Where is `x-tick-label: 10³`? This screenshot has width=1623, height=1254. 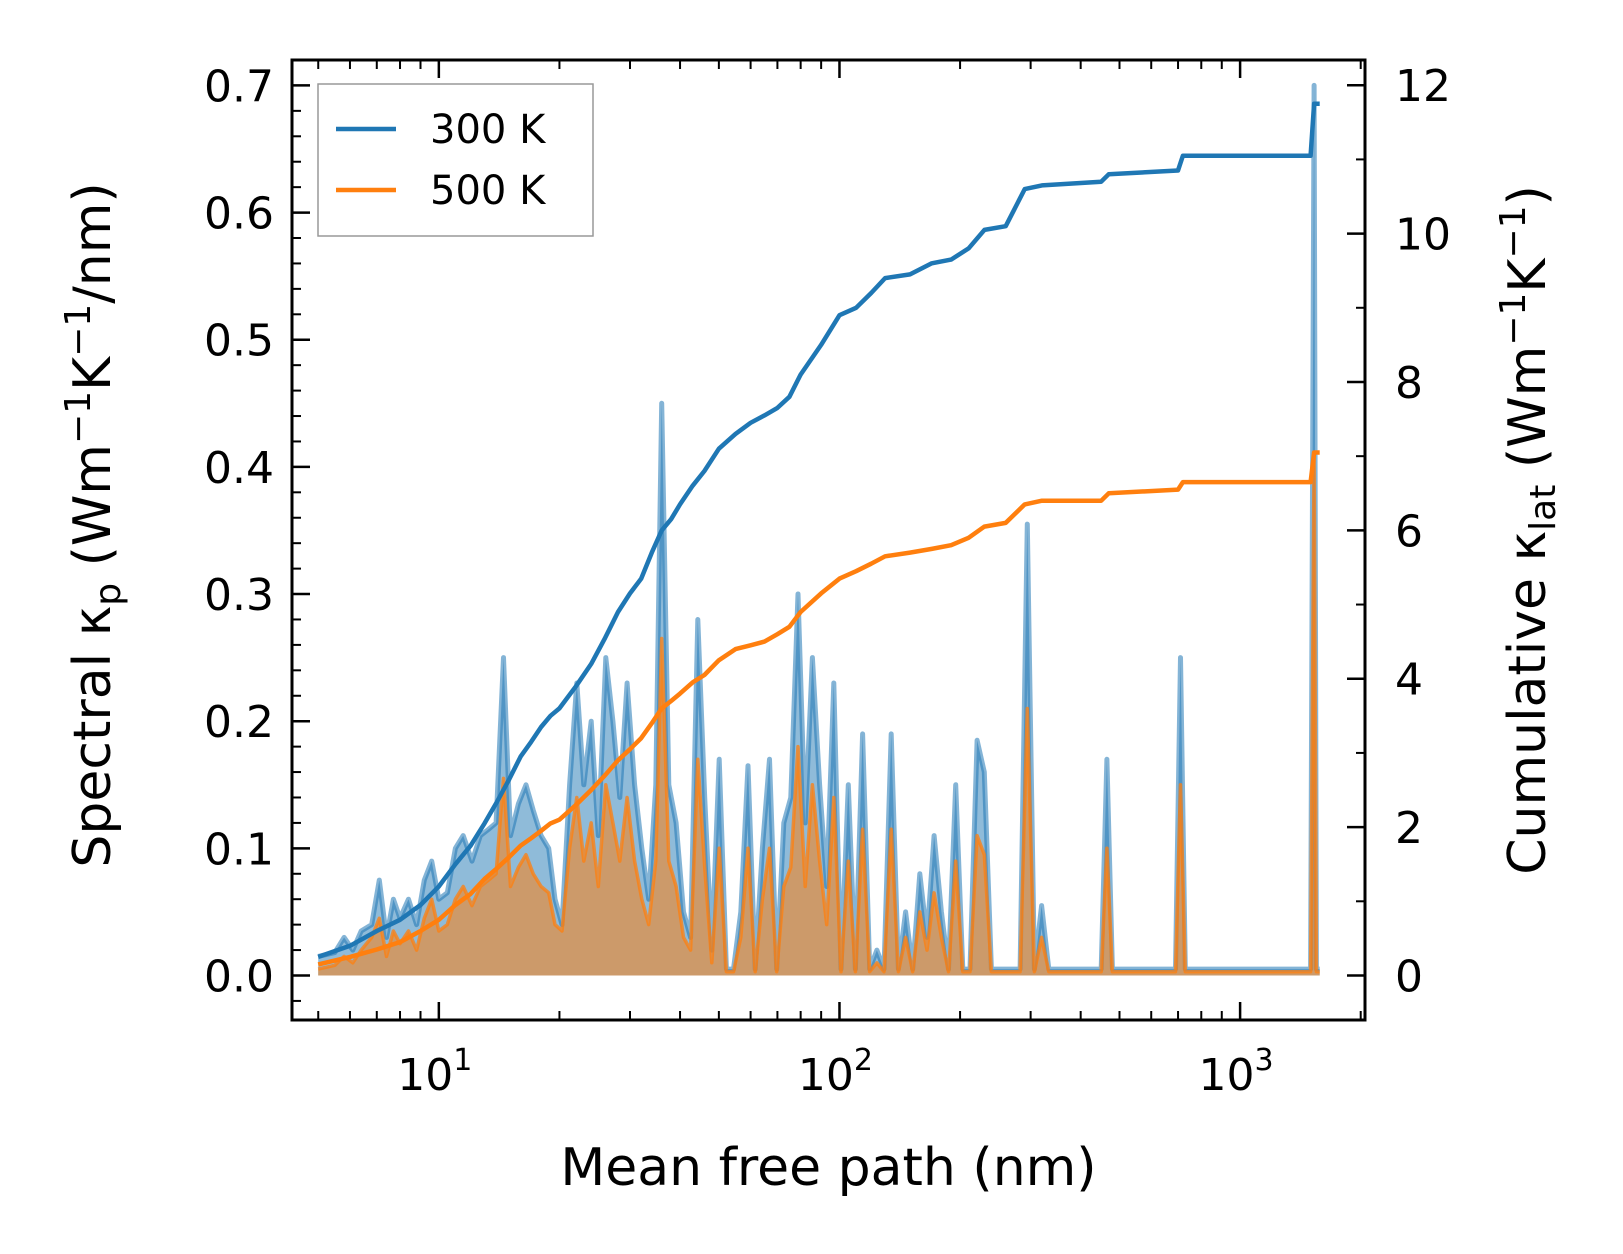 x-tick-label: 10³ is located at coordinates (1236, 1072).